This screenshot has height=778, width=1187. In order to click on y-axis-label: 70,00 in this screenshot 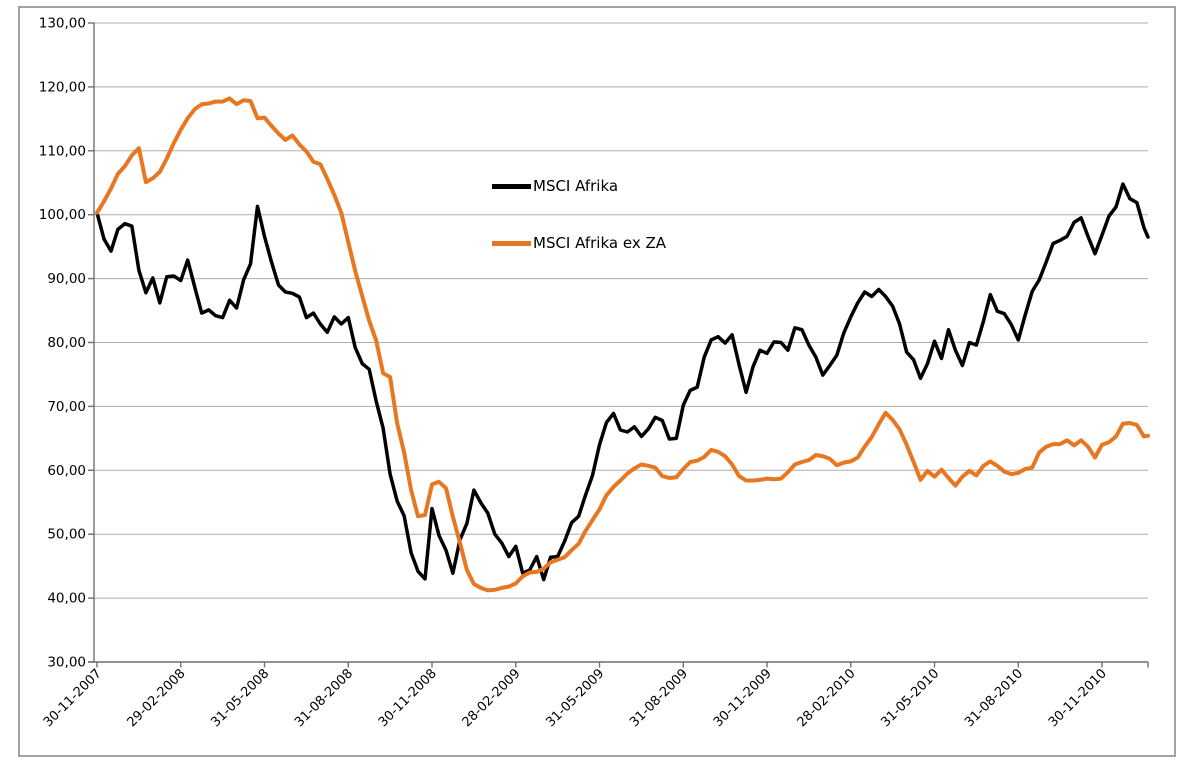, I will do `click(66, 407)`.